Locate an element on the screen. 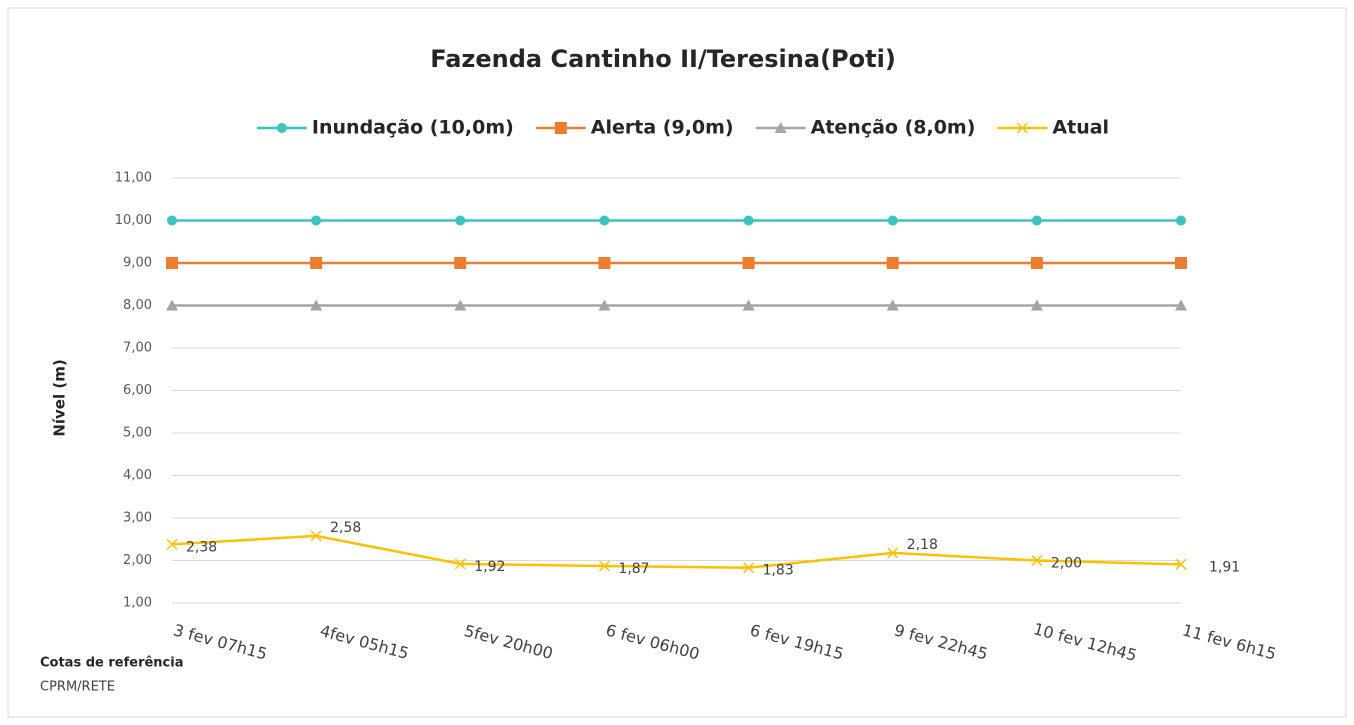 The height and width of the screenshot is (725, 1354). y-tick-label: 3,00 is located at coordinates (137, 518).